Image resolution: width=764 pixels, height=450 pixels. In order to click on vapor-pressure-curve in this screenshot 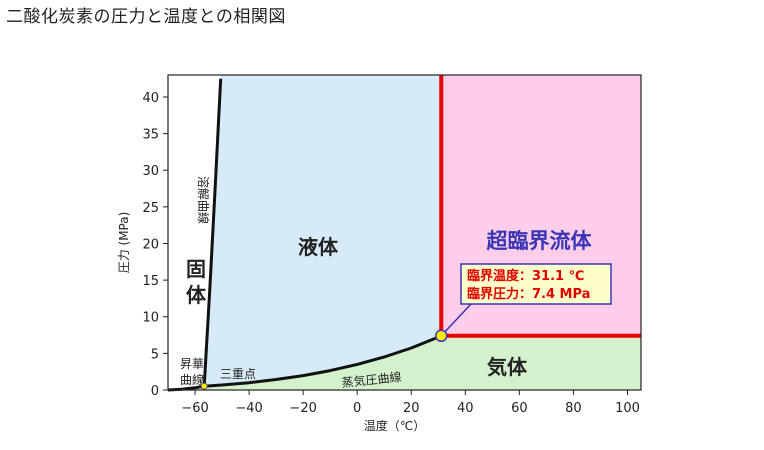, I will do `click(323, 361)`.